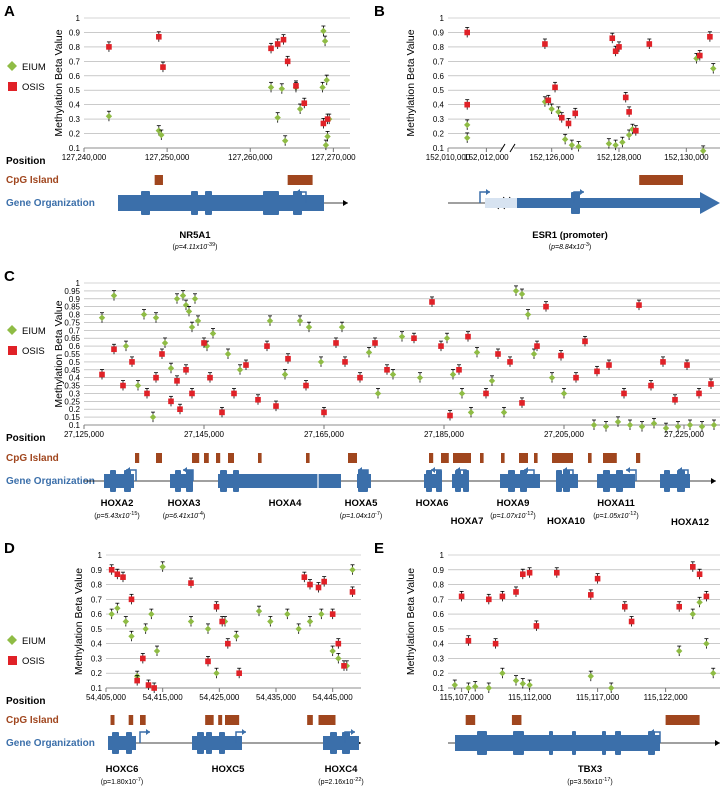 This screenshot has width=725, height=800. I want to click on y-tick-label: 0.8, so click(75, 47).